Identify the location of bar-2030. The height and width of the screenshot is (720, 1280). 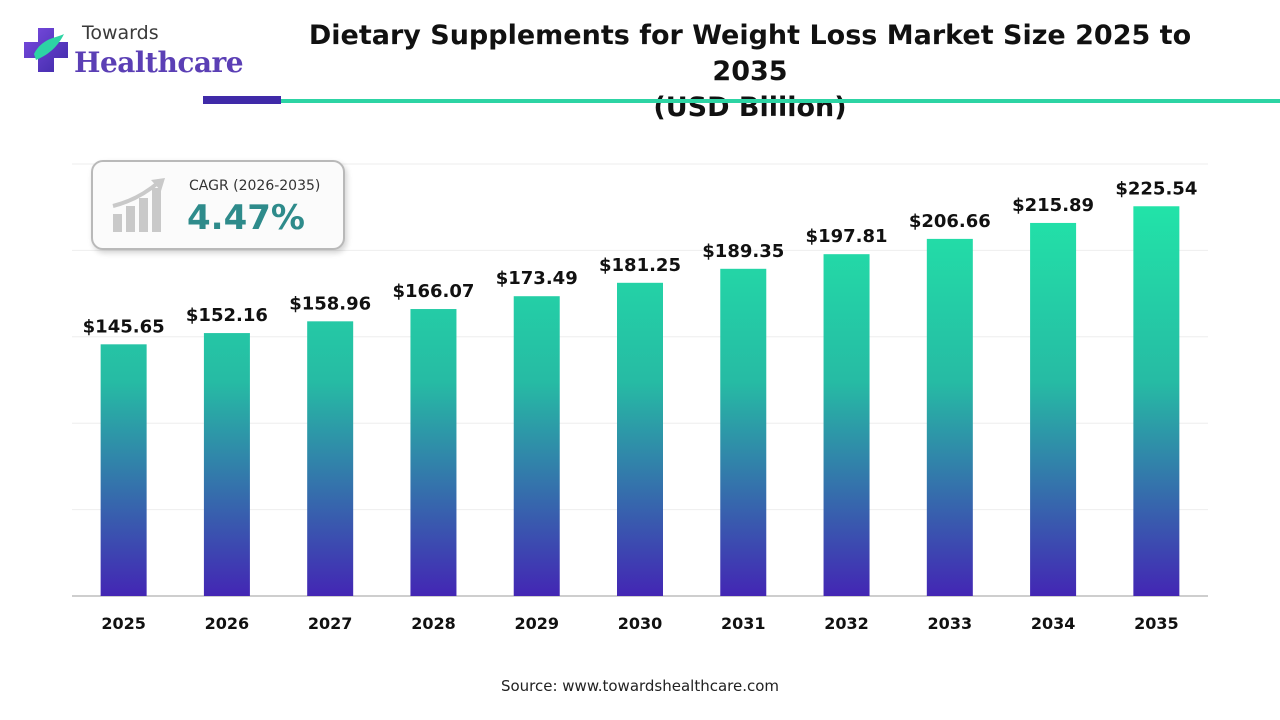
(640, 439).